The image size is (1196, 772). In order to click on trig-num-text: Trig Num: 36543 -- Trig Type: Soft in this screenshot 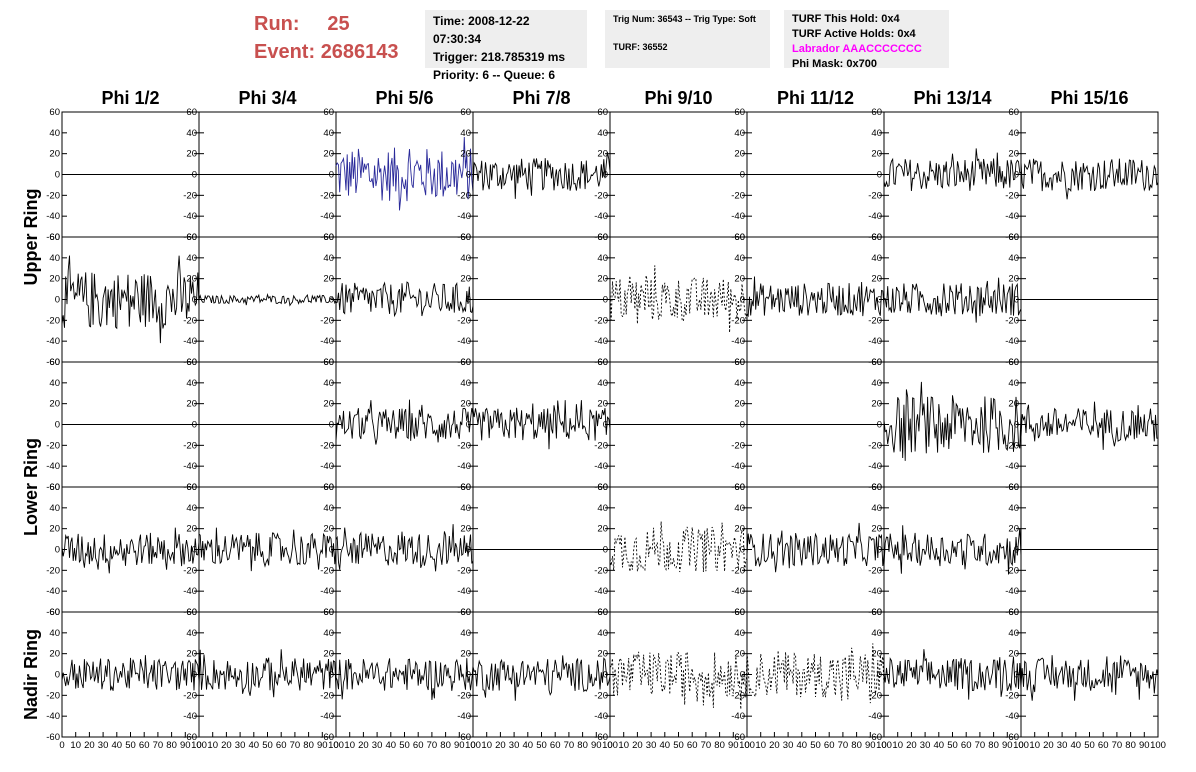, I will do `click(684, 19)`.